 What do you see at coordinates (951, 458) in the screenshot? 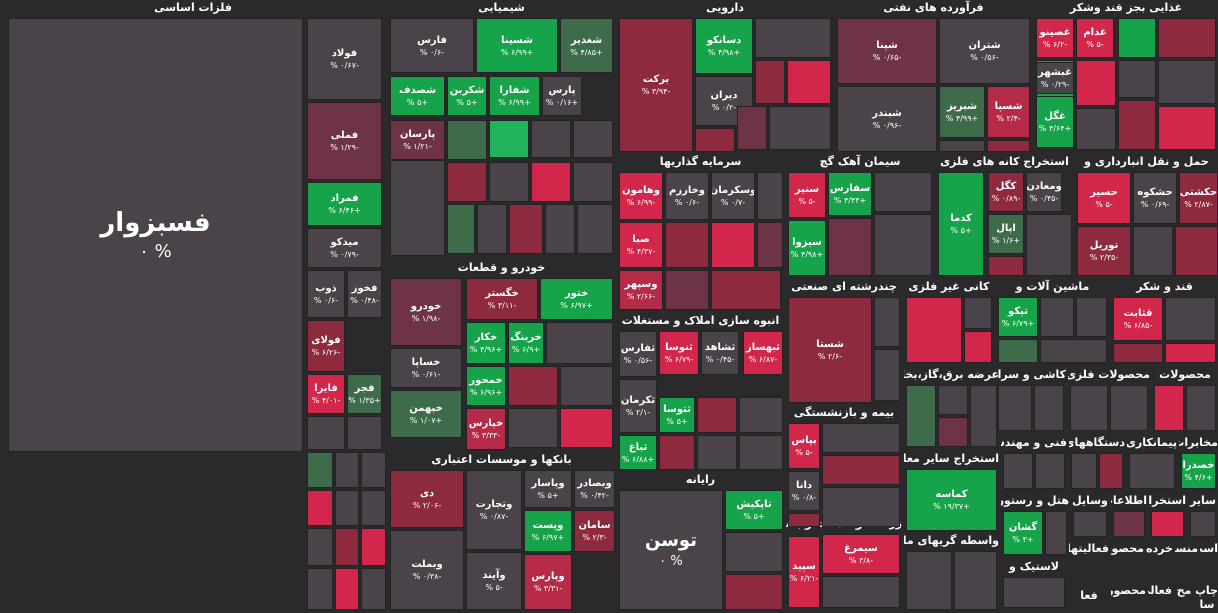
I see `sector-title: استخراج سایر معادن` at bounding box center [951, 458].